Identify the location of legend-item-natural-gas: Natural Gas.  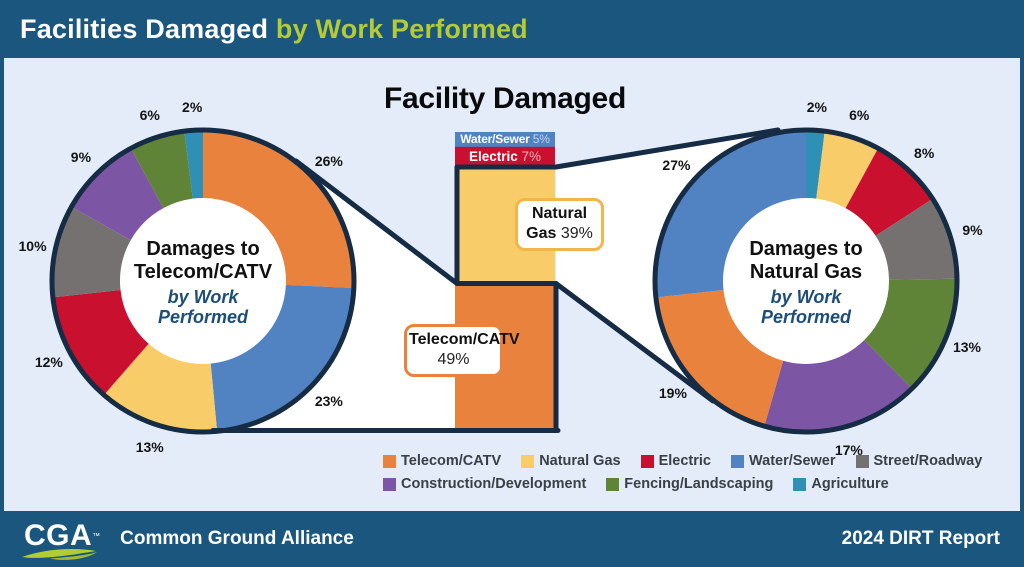
(571, 461).